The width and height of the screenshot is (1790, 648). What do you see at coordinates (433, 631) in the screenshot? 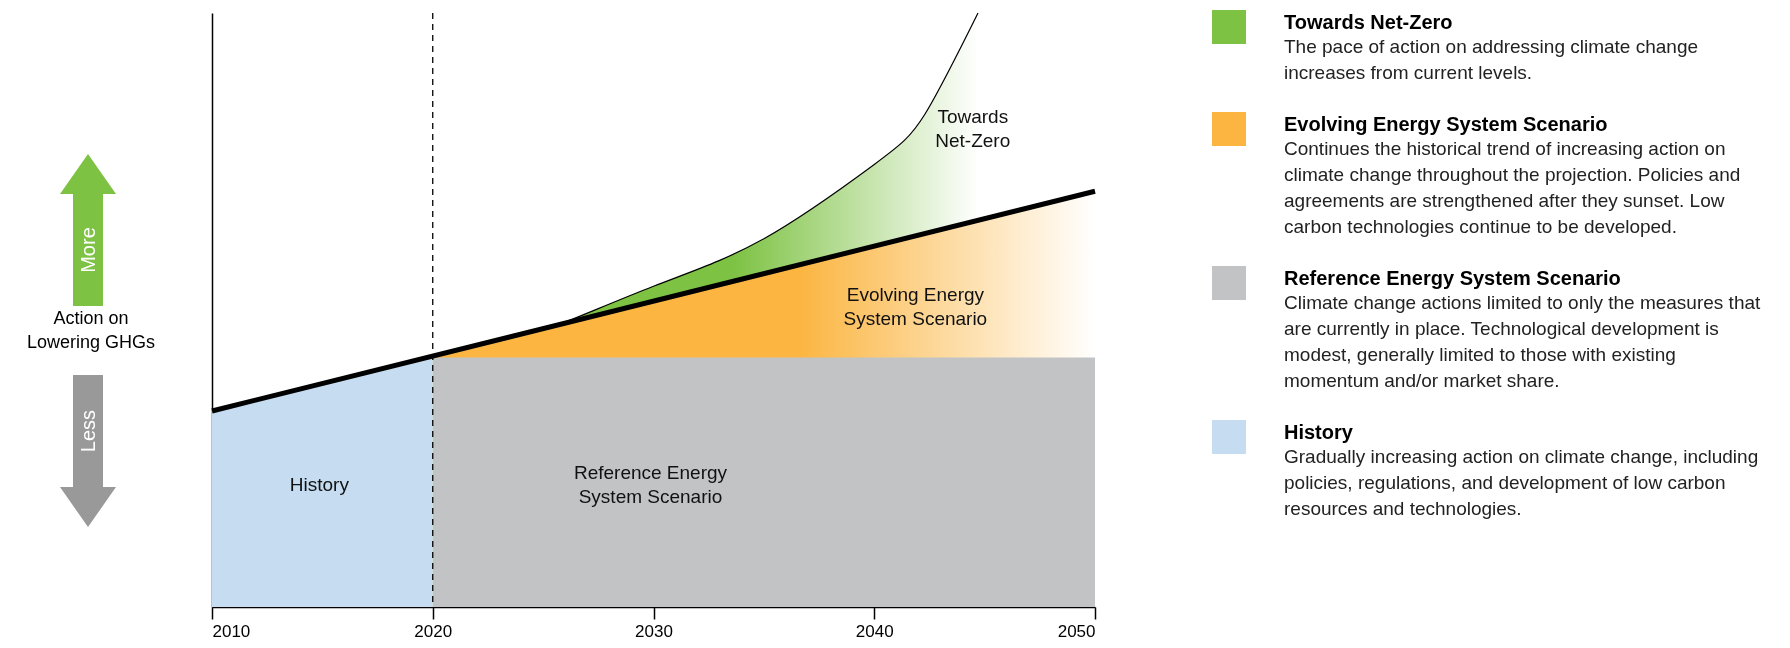
I see `x-tick-label: 2020` at bounding box center [433, 631].